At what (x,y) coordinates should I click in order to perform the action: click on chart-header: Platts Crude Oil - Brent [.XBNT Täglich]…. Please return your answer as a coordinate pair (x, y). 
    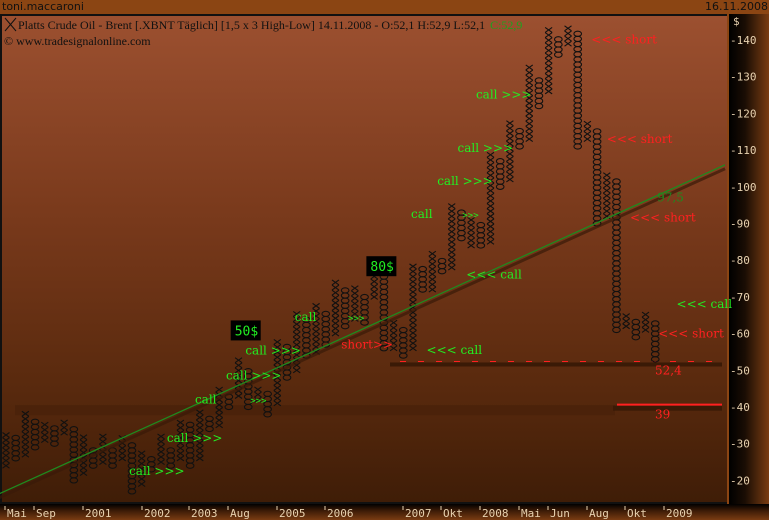
    Looking at the image, I should click on (263, 32).